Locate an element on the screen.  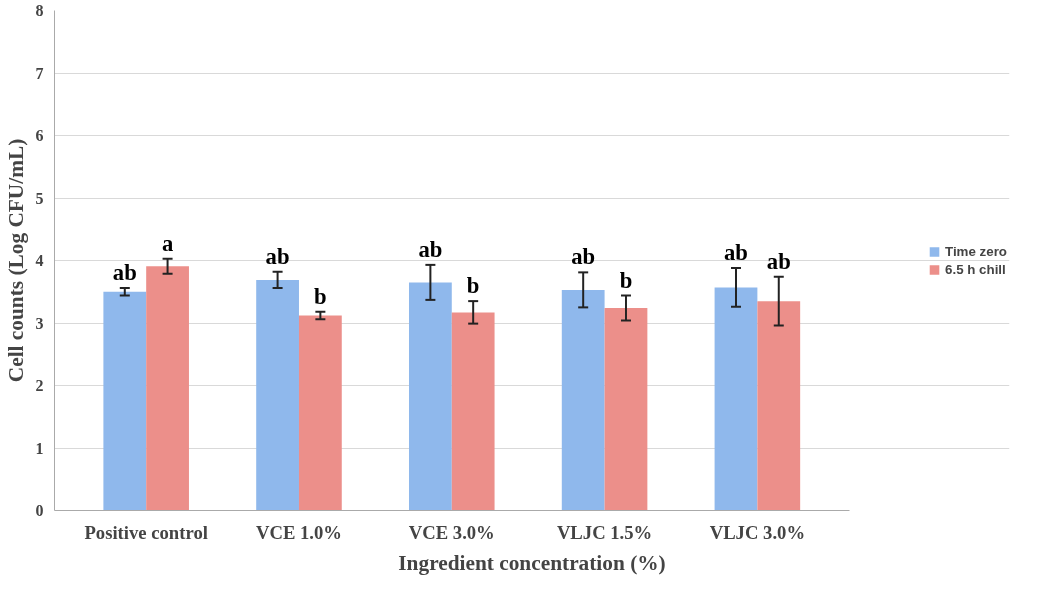
y-axis-title: Cell counts (Log CFU/mL) is located at coordinates (15, 260).